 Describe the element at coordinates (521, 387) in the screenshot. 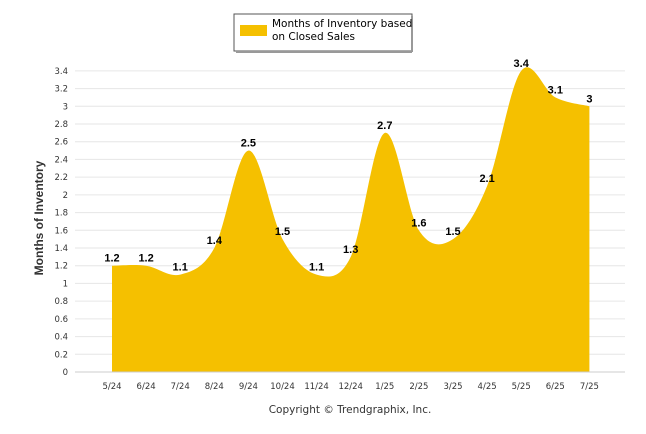

I see `x-tick-label: 5/25` at that location.